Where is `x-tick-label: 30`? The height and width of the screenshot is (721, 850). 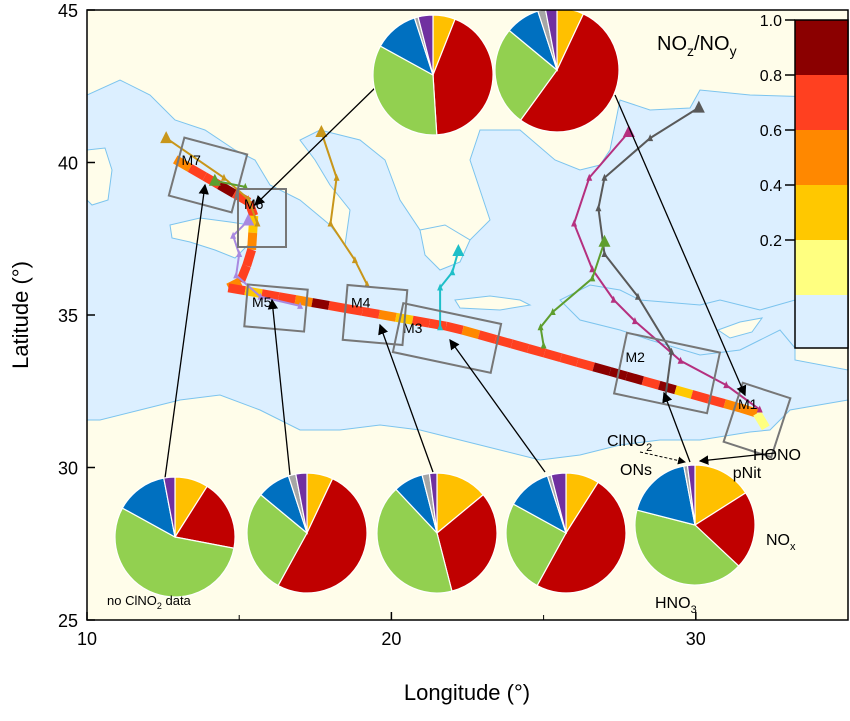 x-tick-label: 30 is located at coordinates (696, 639).